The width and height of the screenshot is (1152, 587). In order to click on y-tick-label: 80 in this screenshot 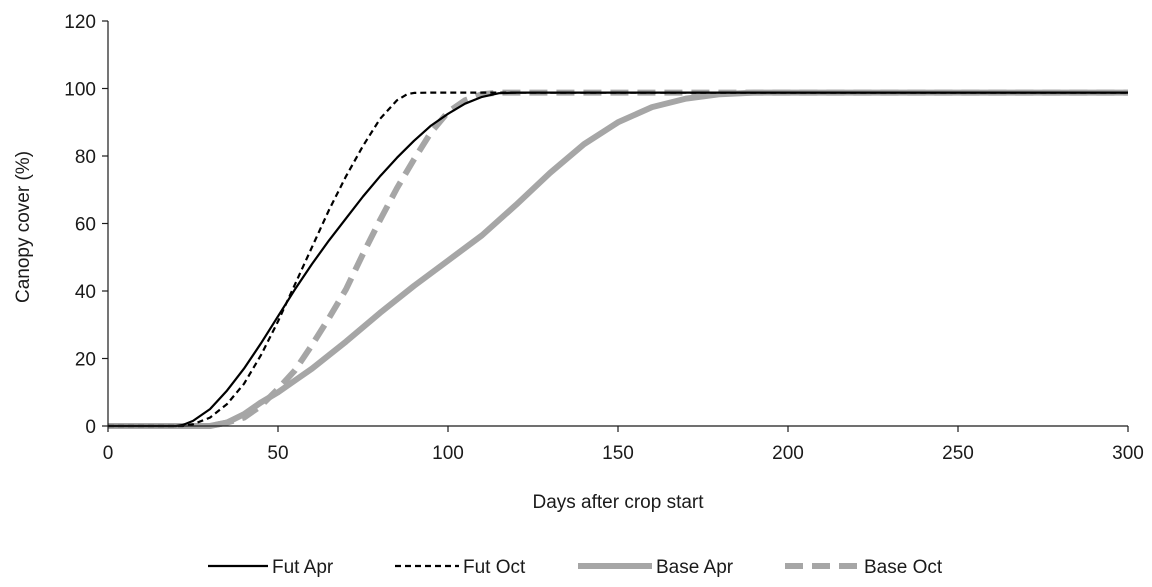, I will do `click(85, 157)`.